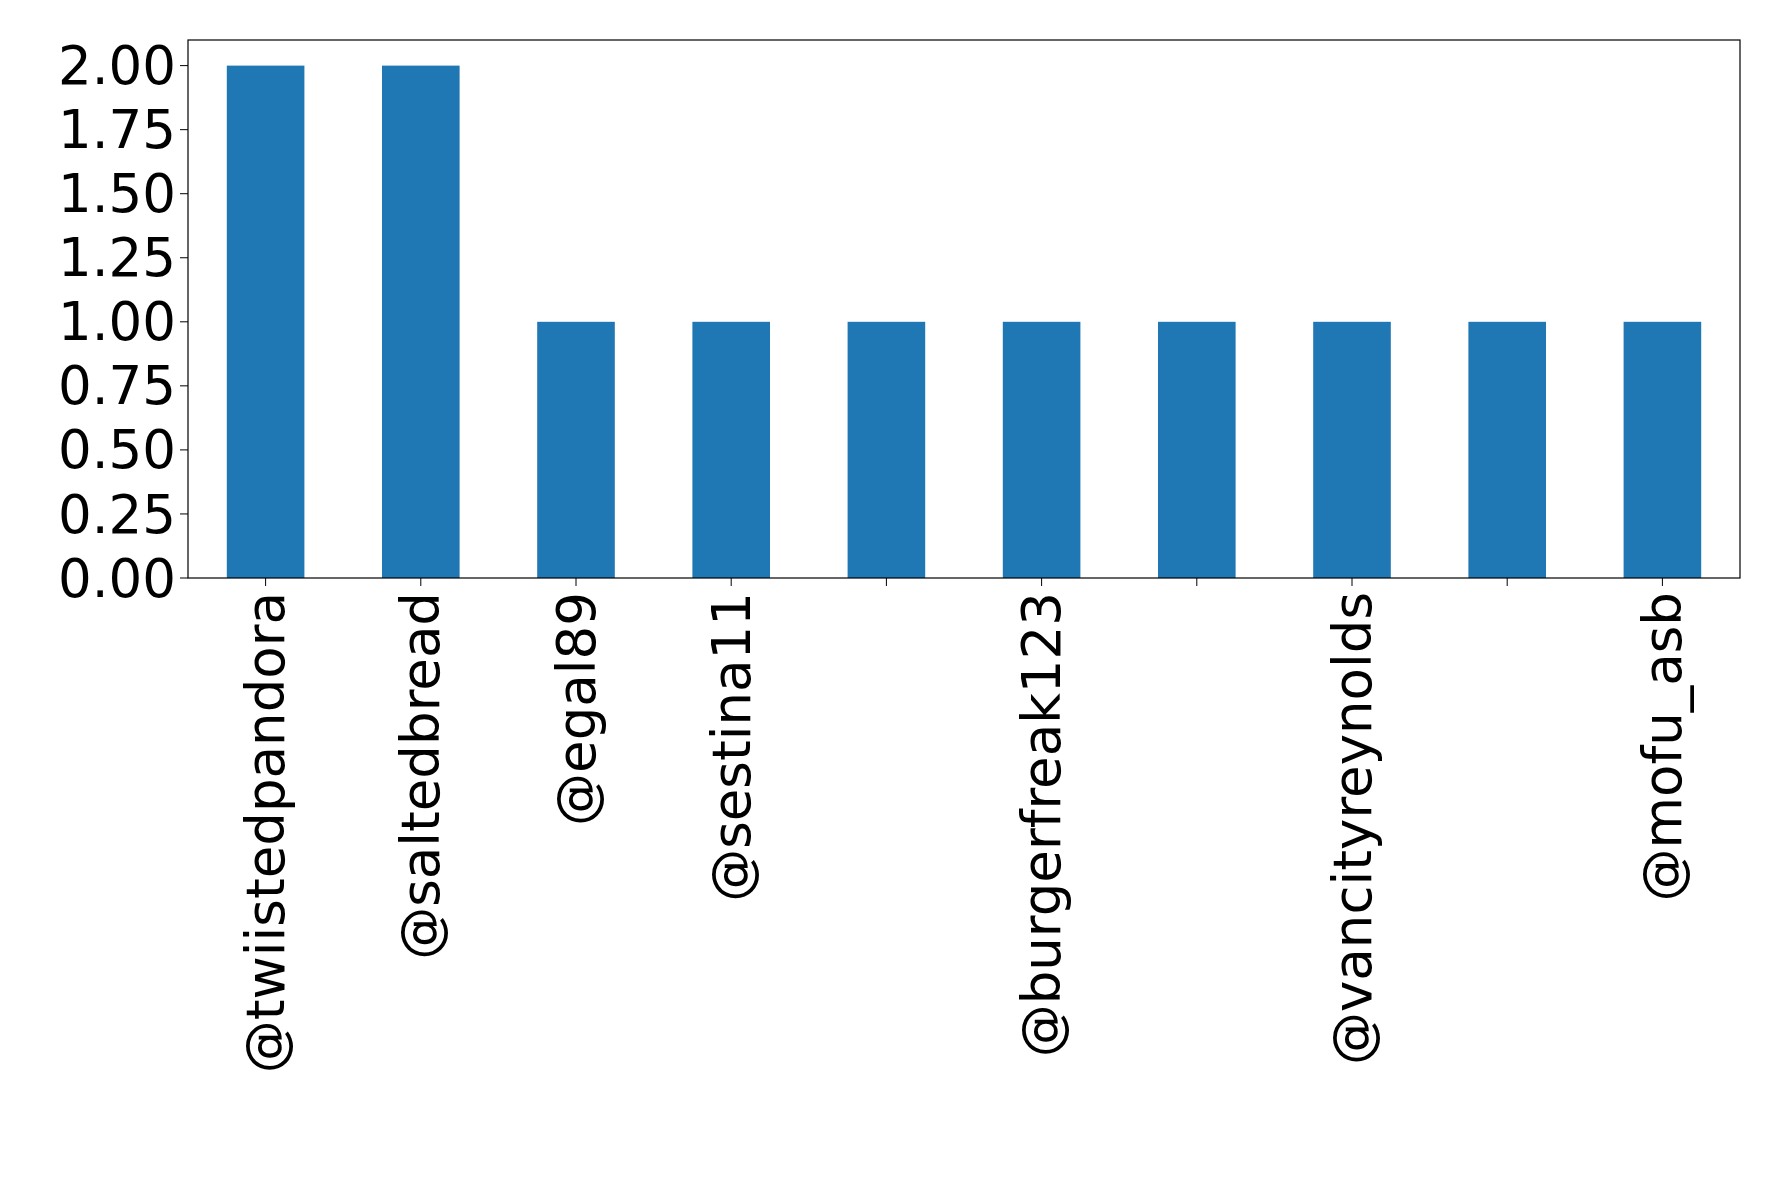 This screenshot has width=1778, height=1195. What do you see at coordinates (116, 322) in the screenshot?
I see `y-tick-label: 1.00` at bounding box center [116, 322].